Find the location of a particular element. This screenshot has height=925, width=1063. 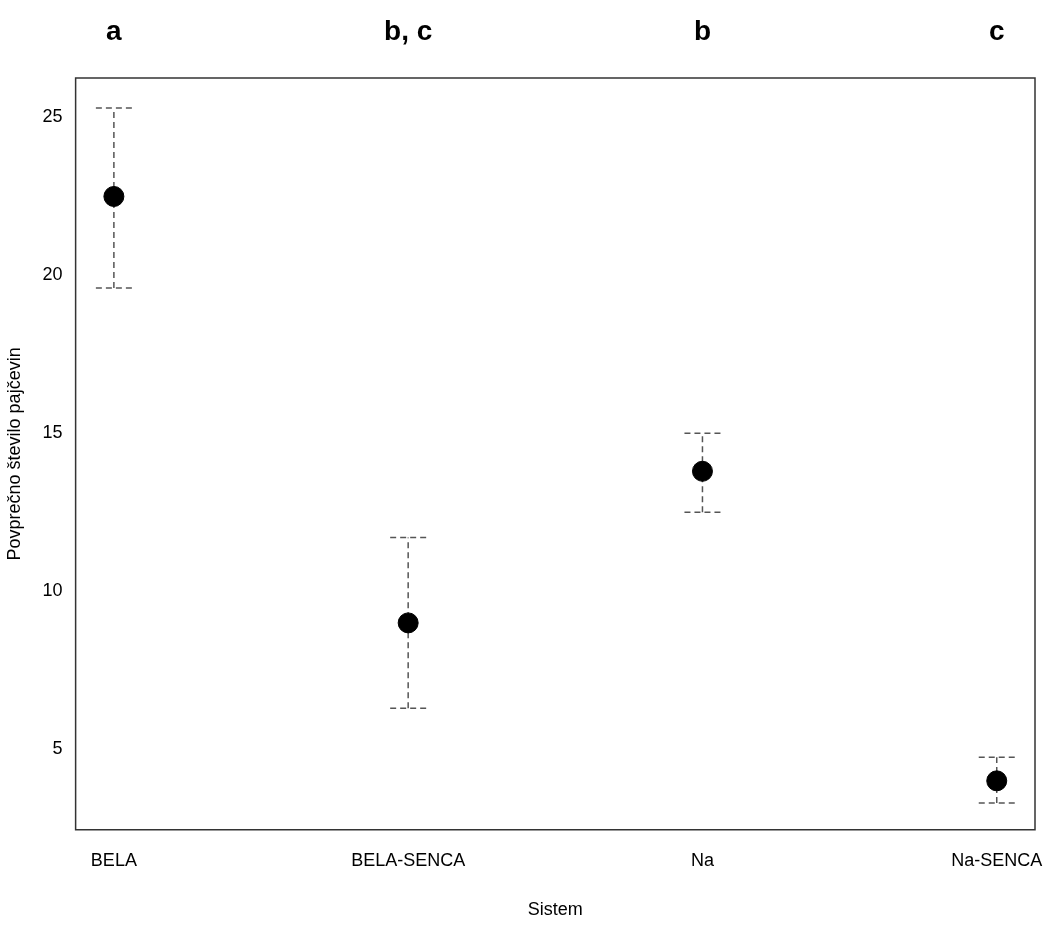

x-tick-label: BELA is located at coordinates (113, 859).